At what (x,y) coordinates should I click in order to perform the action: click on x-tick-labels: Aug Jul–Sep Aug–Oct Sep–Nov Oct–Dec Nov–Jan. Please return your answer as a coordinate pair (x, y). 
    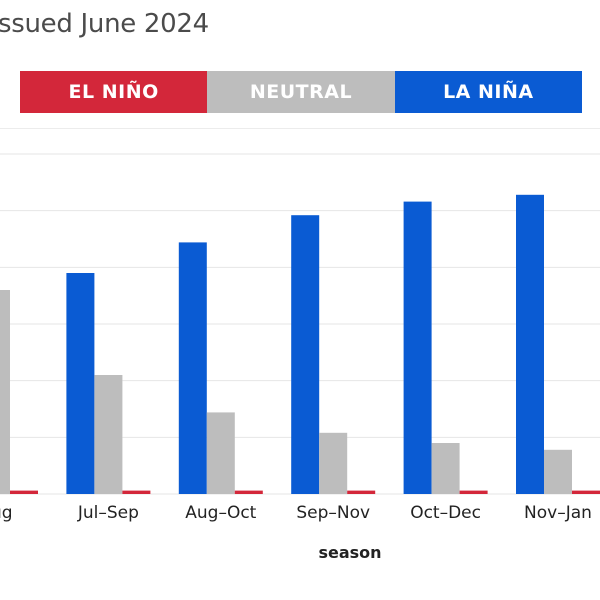
    Looking at the image, I should click on (296, 513).